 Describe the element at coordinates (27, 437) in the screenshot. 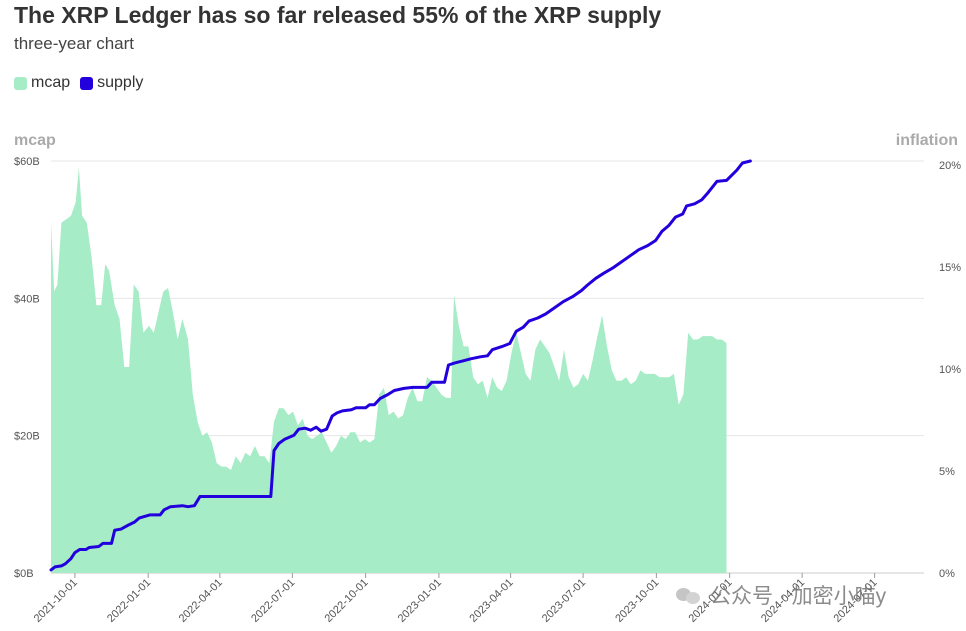

I see `y-left-tick-label: $20B` at that location.